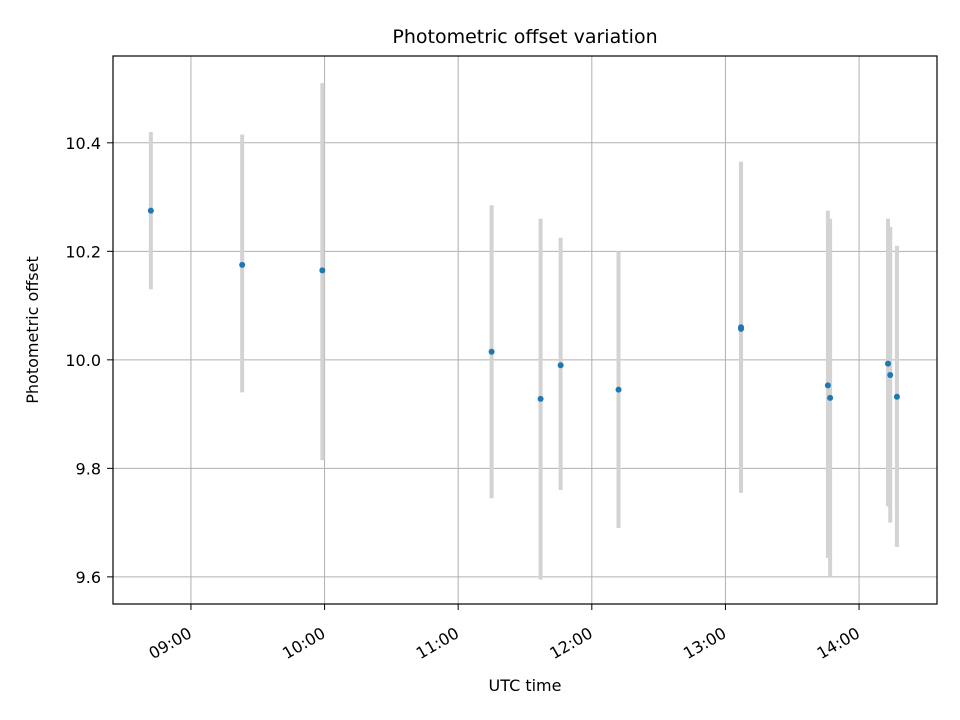 The height and width of the screenshot is (720, 960). Describe the element at coordinates (88, 577) in the screenshot. I see `y-tick-label: 9.6` at that location.